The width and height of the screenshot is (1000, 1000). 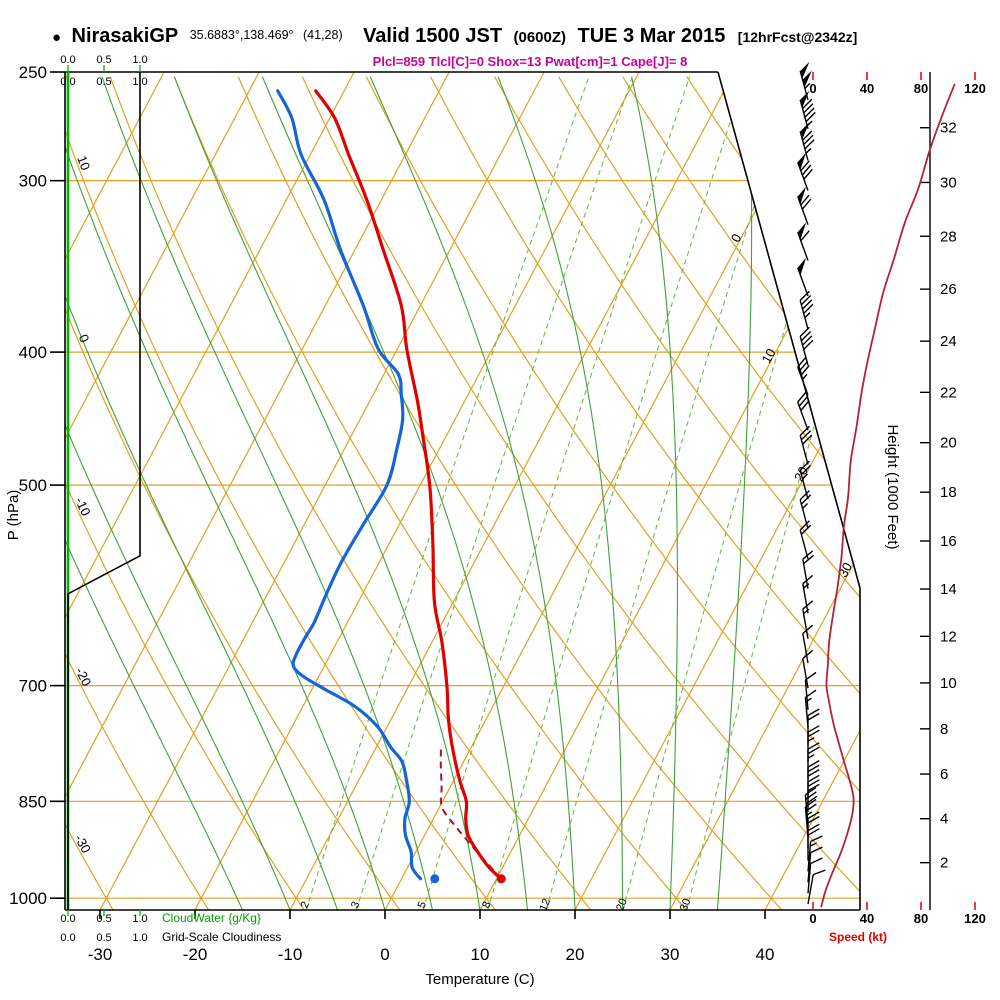 What do you see at coordinates (944, 774) in the screenshot?
I see `height-tick-label: 6` at bounding box center [944, 774].